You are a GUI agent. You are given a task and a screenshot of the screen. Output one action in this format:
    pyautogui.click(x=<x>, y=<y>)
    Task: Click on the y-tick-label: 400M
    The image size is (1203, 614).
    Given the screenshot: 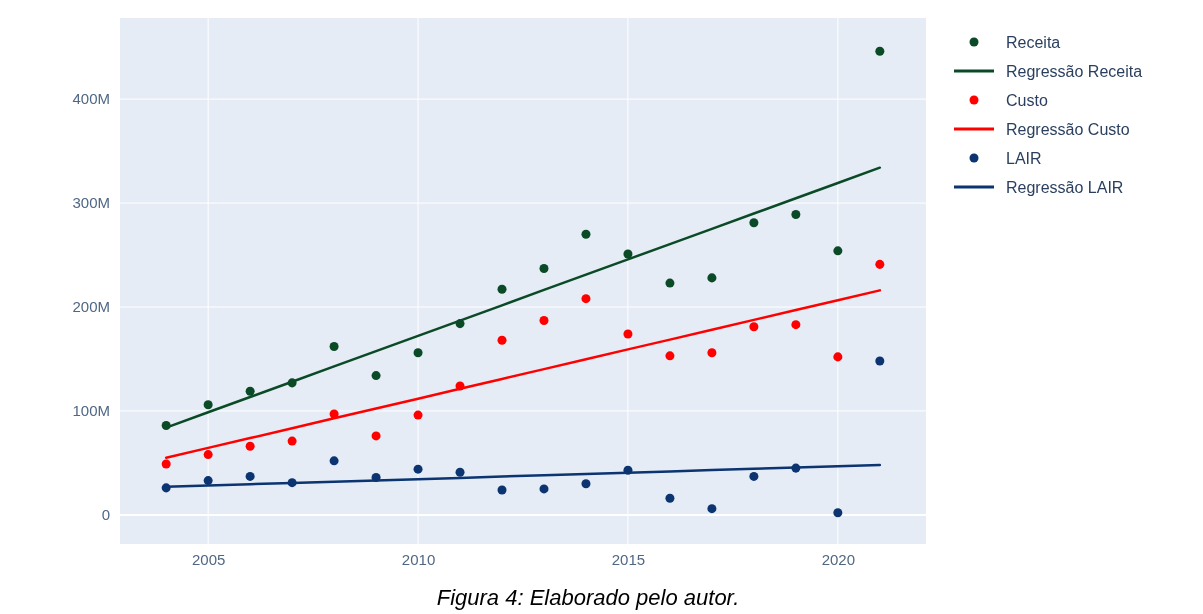 What is the action you would take?
    pyautogui.click(x=91, y=99)
    